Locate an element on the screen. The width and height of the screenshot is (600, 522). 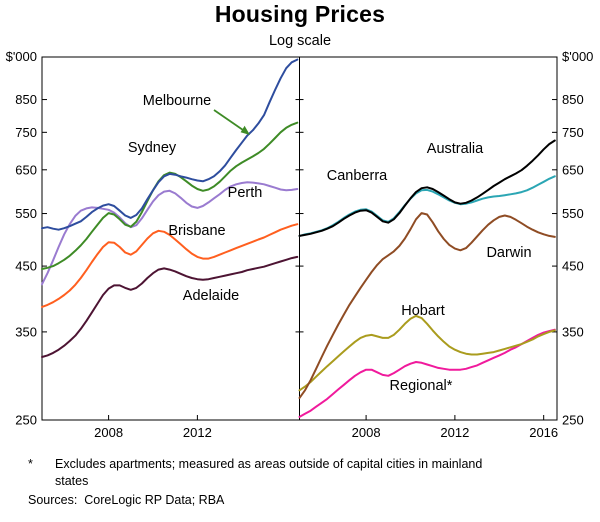
series-label-hobart: Hobart is located at coordinates (423, 311).